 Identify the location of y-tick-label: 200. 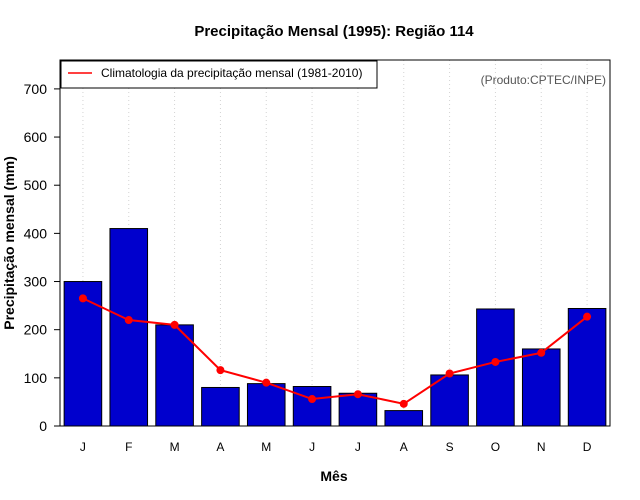
(36, 330).